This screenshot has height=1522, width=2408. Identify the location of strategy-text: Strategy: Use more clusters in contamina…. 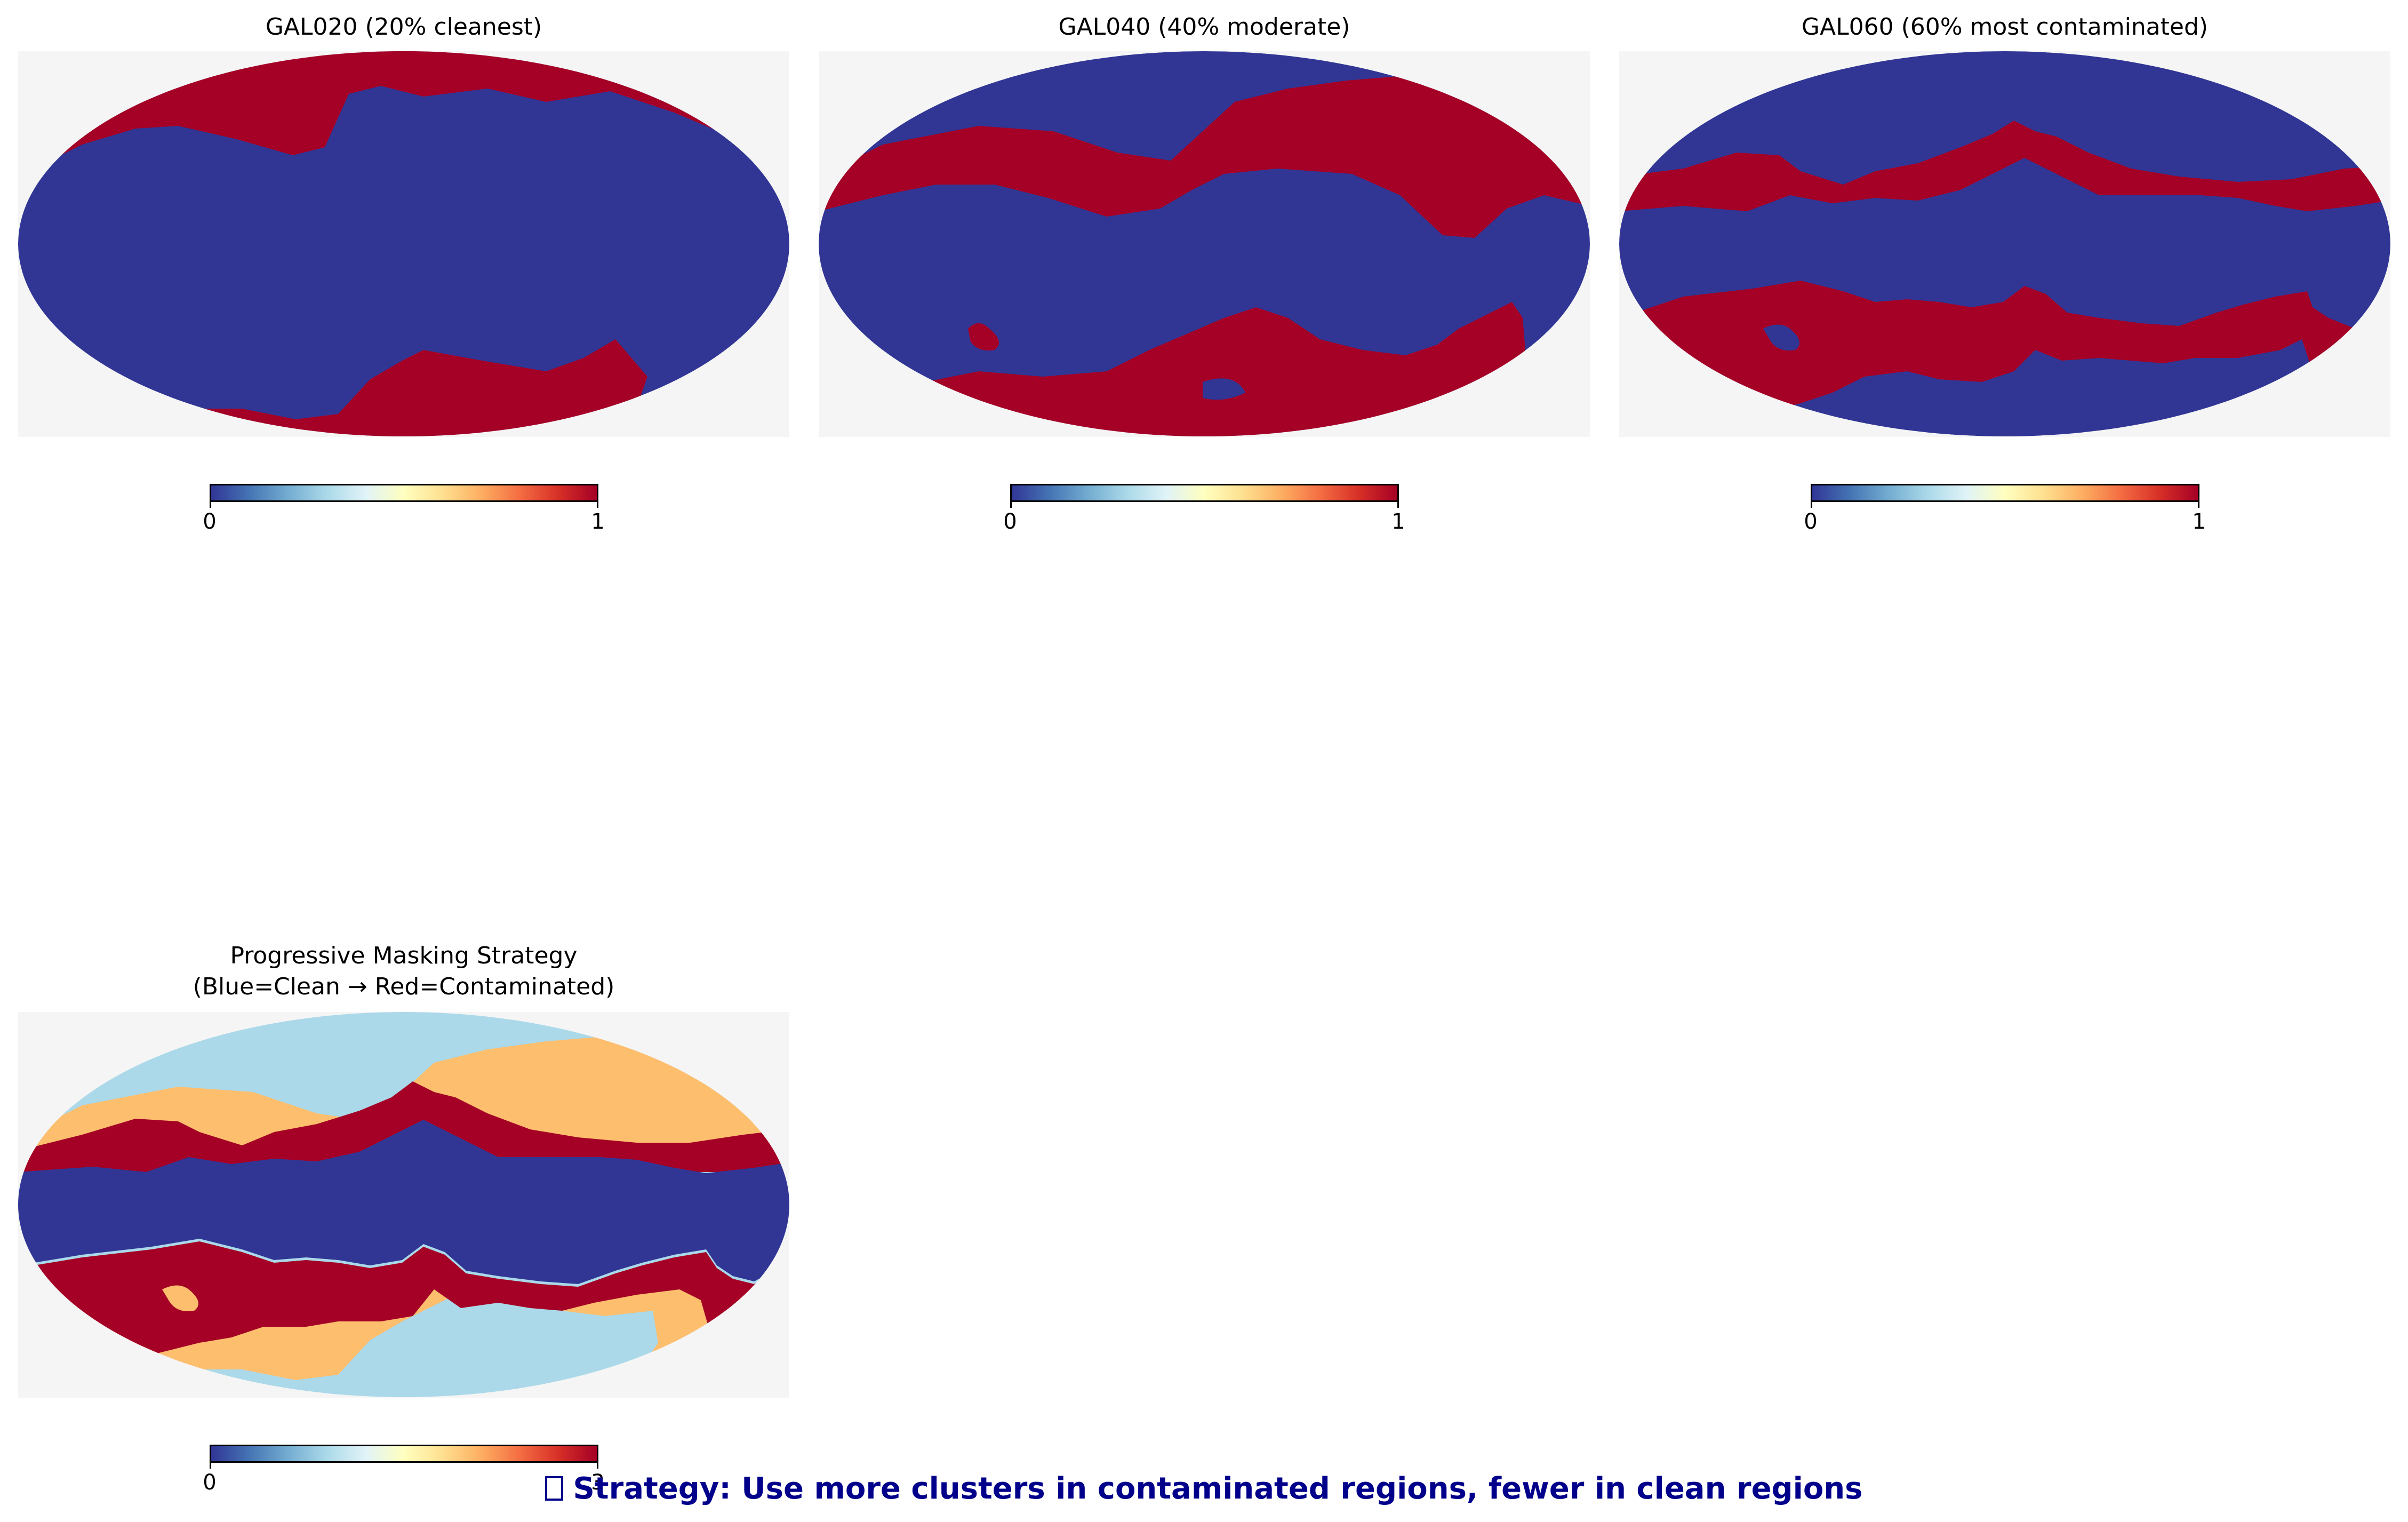
(1218, 1488).